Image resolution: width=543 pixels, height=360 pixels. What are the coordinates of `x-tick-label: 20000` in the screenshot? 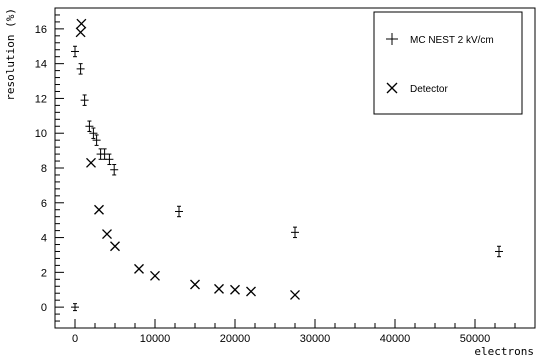 It's located at (235, 339).